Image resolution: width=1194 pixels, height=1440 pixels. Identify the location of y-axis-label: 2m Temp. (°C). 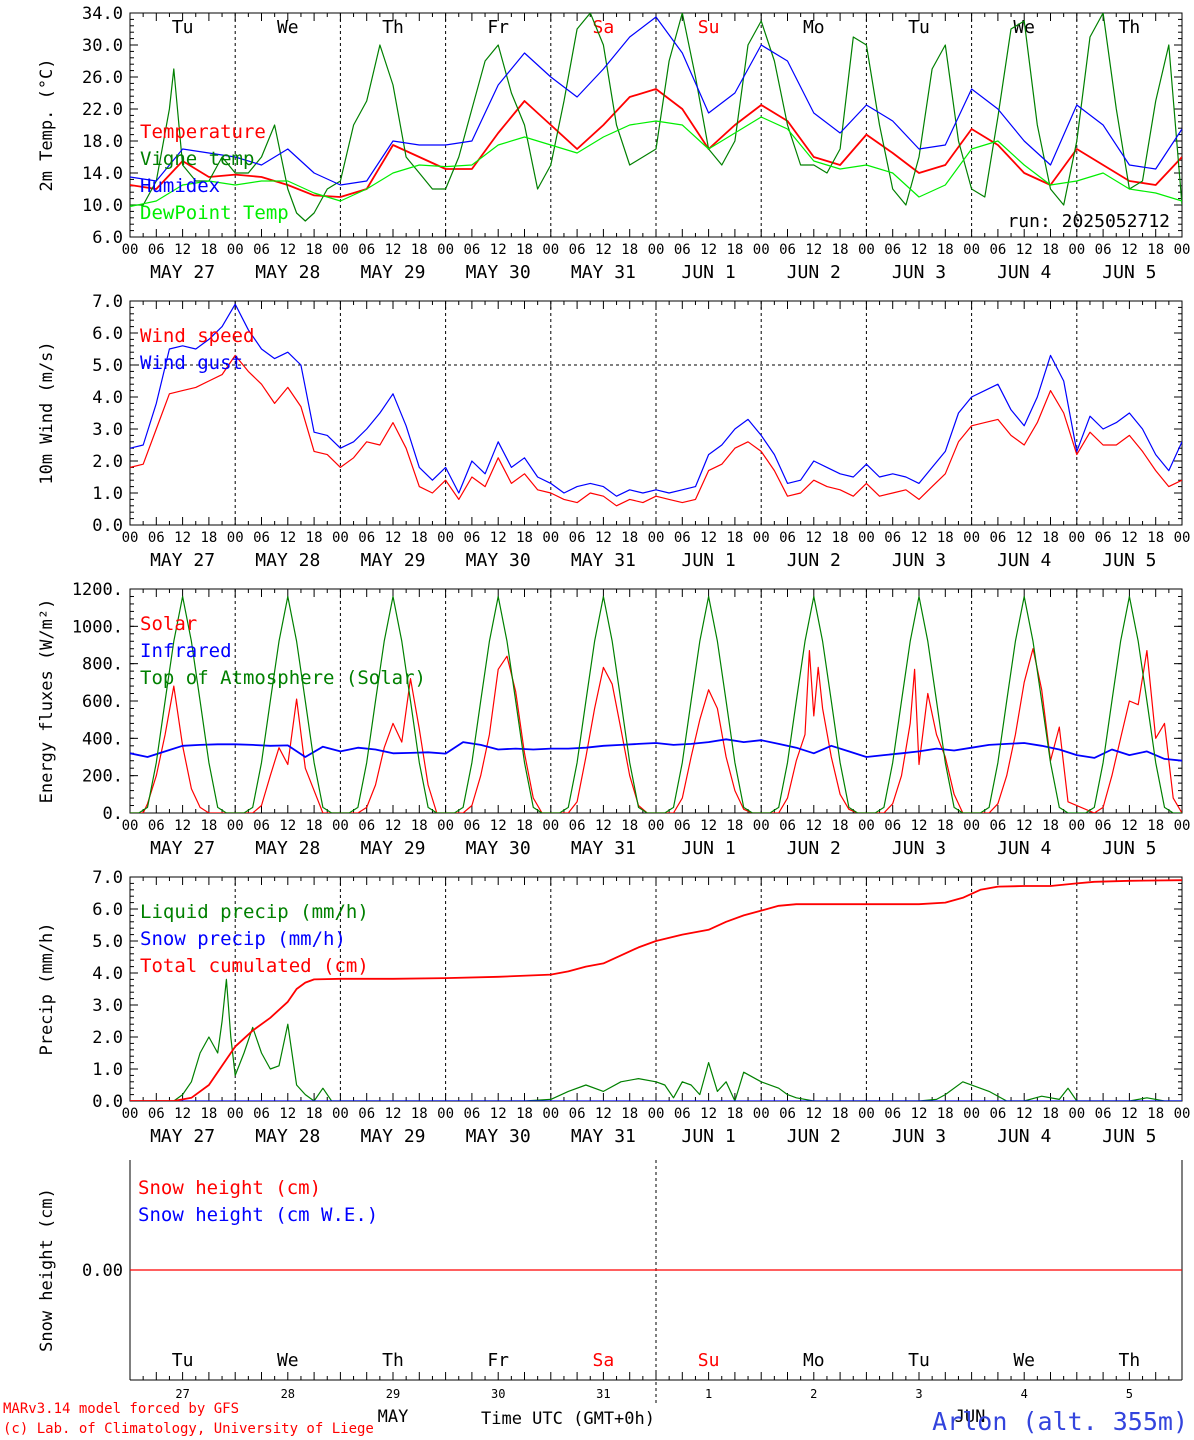
(47, 124).